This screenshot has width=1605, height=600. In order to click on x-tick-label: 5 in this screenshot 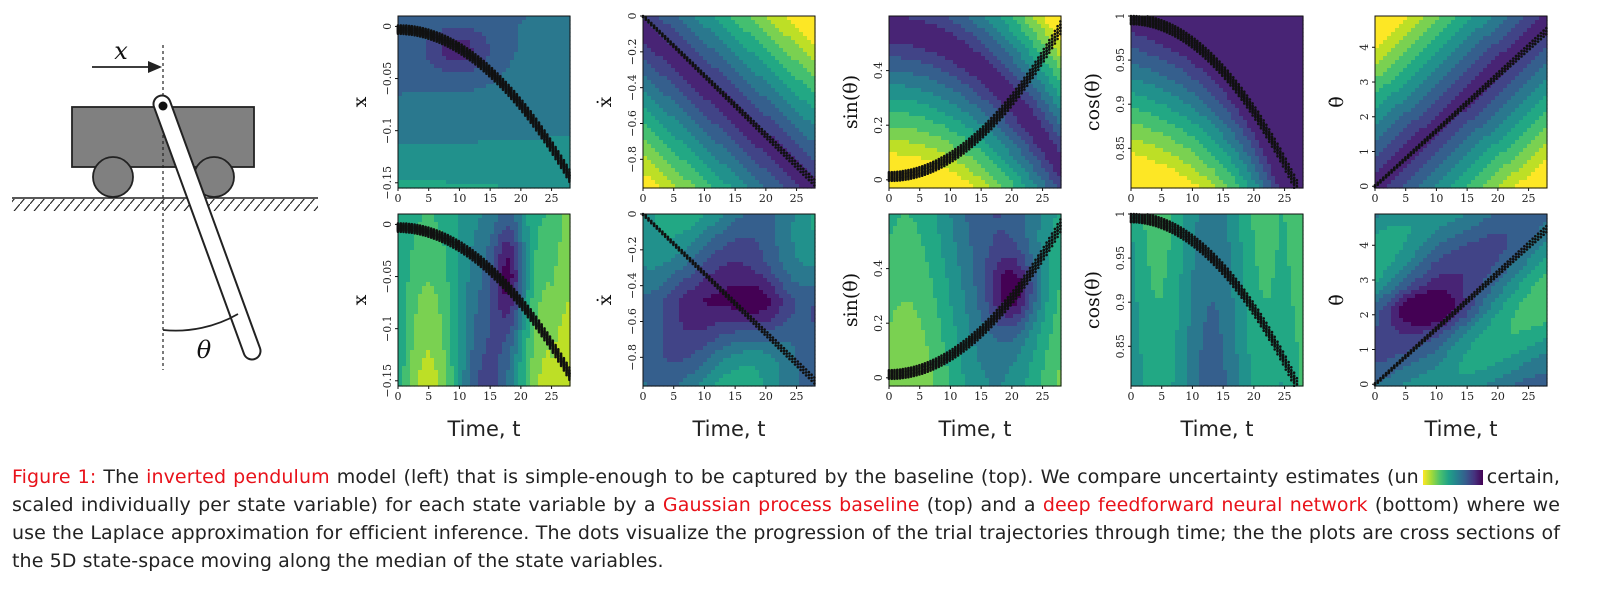, I will do `click(428, 396)`.